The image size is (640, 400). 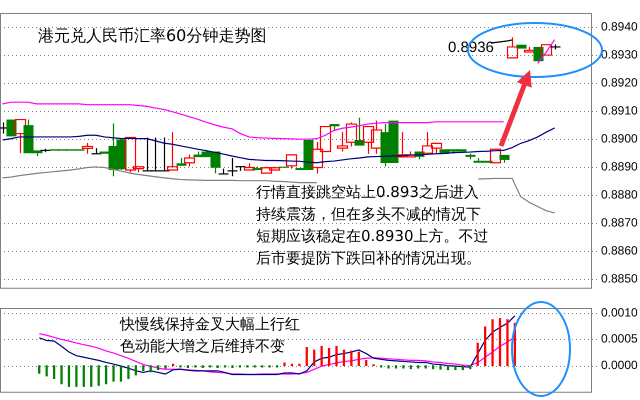 I want to click on y-tick-label: 0.8890, so click(x=619, y=167).